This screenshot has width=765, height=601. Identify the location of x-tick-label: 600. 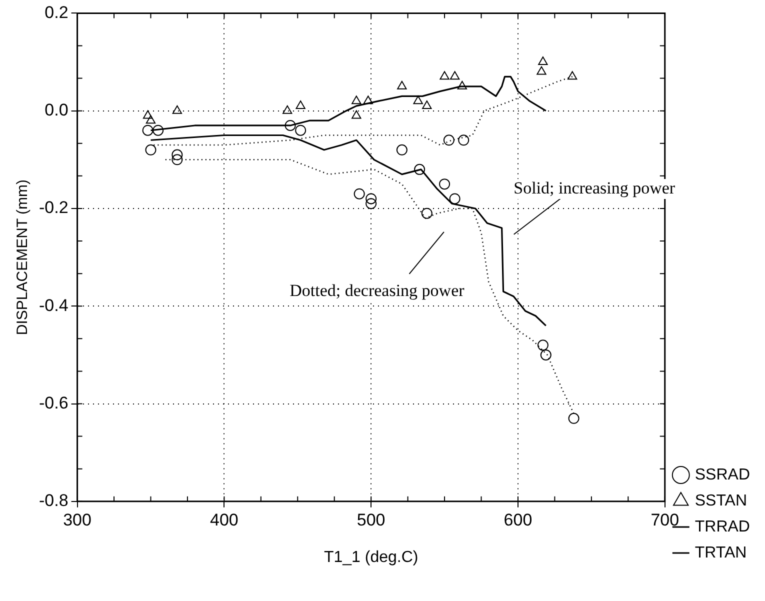
(518, 520).